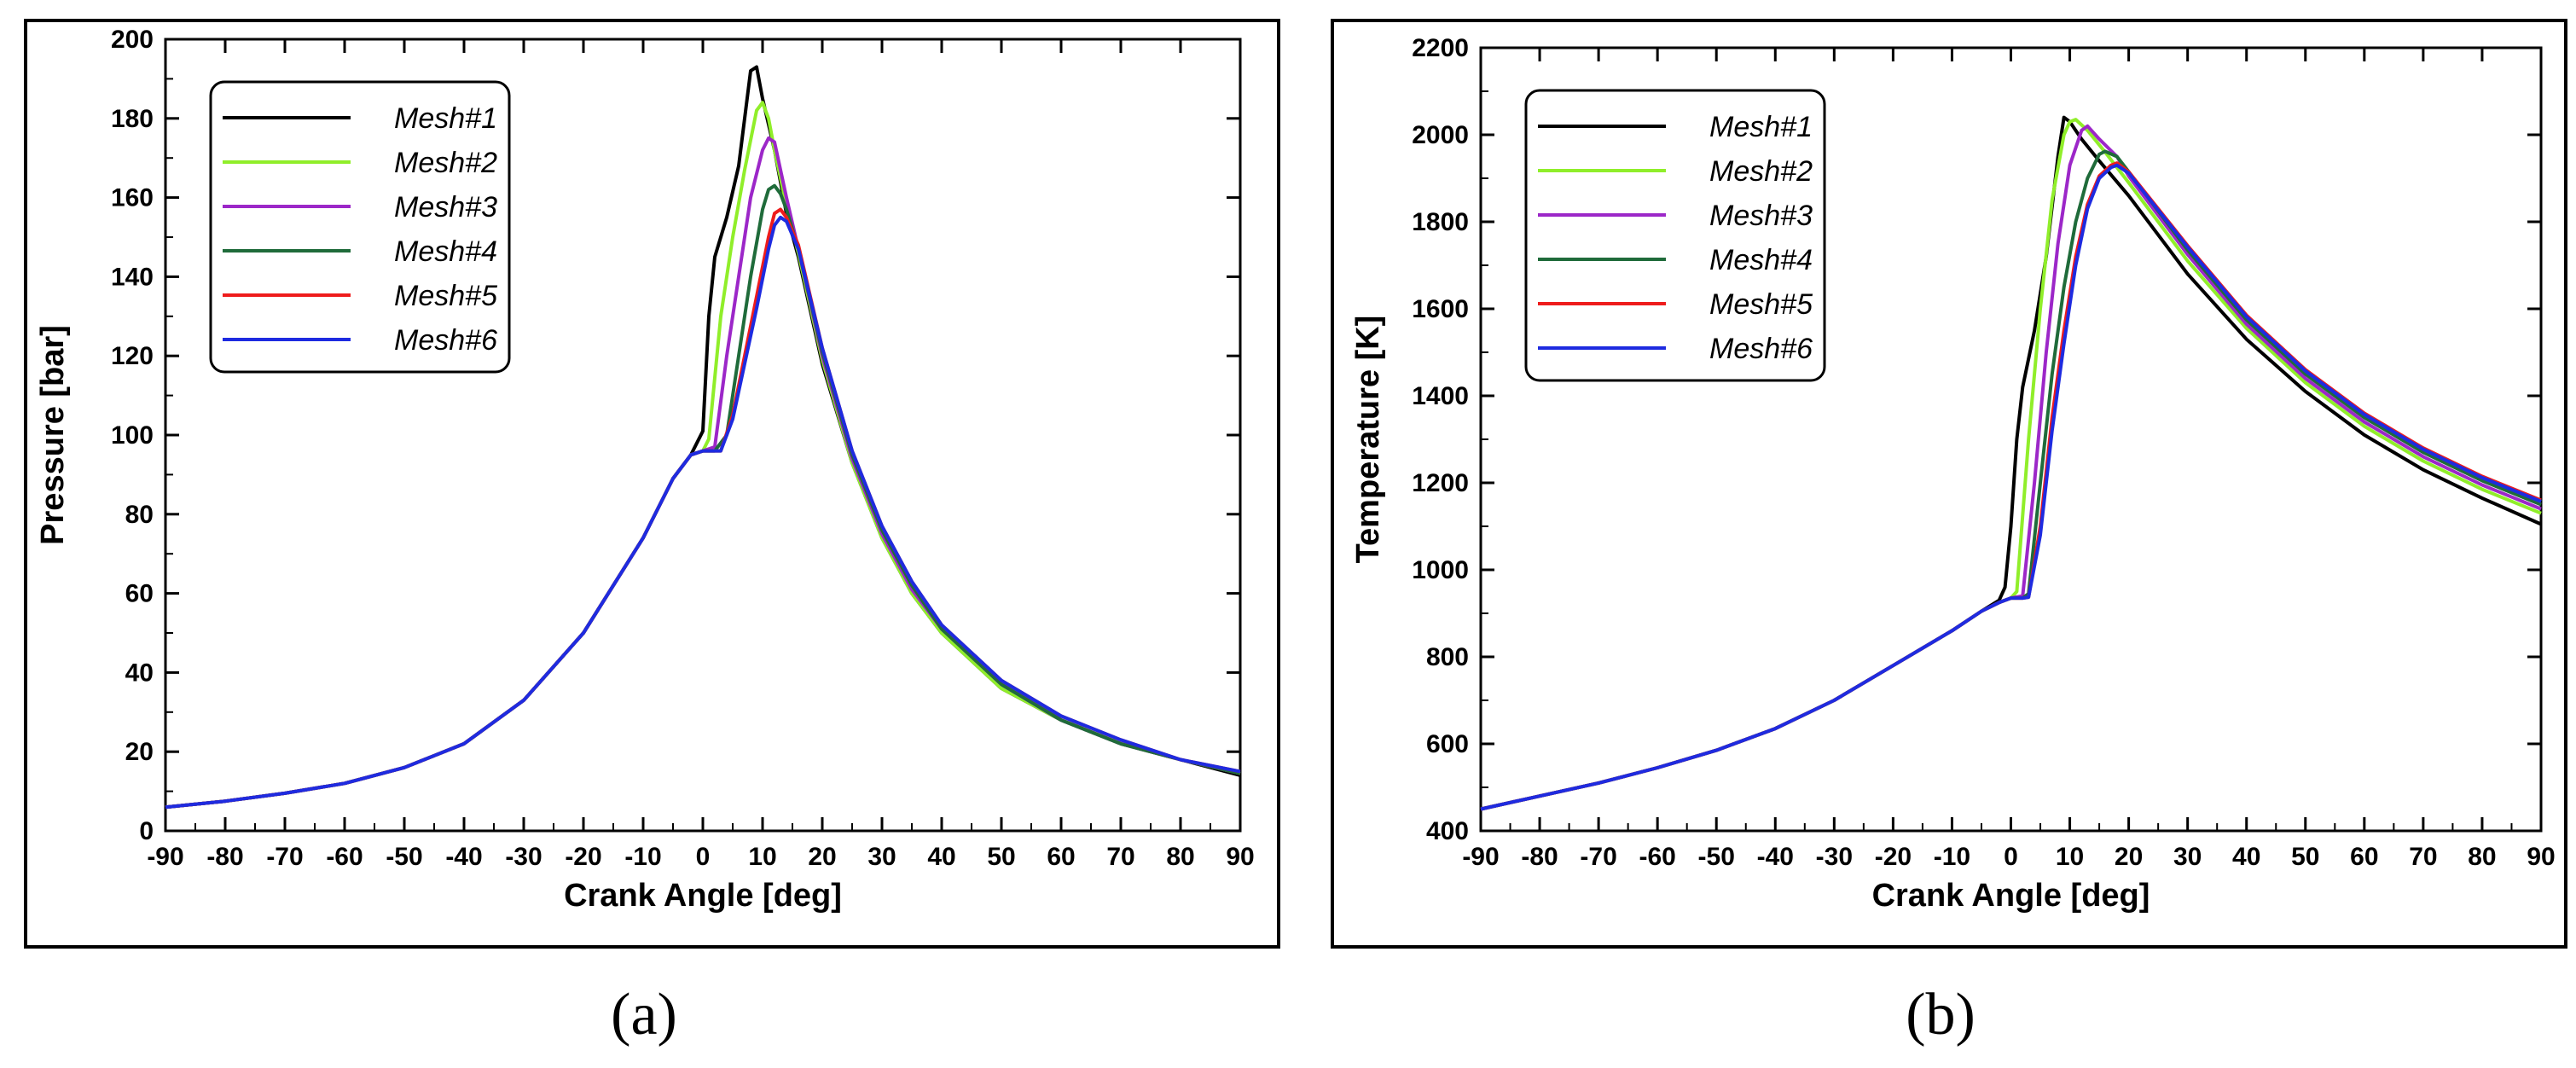 This screenshot has width=2576, height=1068. Describe the element at coordinates (1368, 440) in the screenshot. I see `y-axis-title: Temperature [K]` at that location.